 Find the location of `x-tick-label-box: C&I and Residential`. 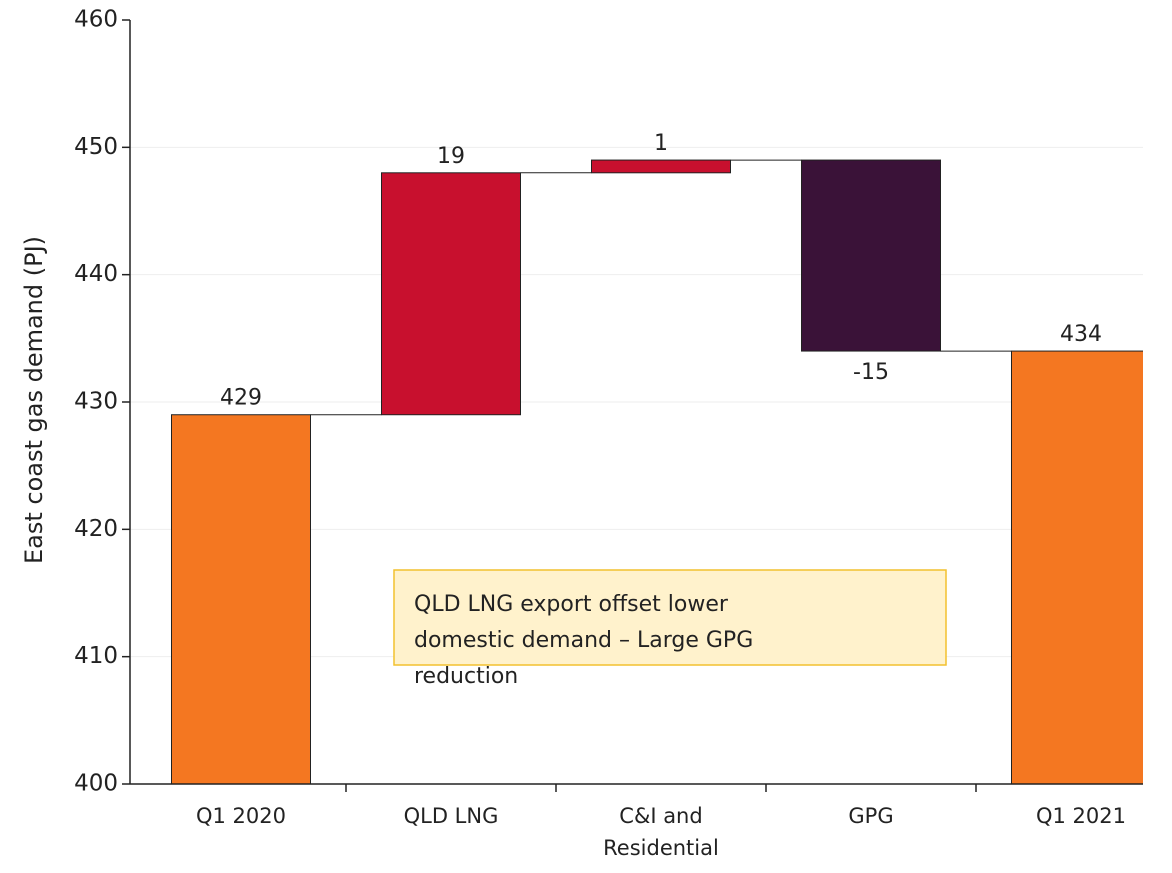

x-tick-label-box: C&I and Residential is located at coordinates (661, 832).